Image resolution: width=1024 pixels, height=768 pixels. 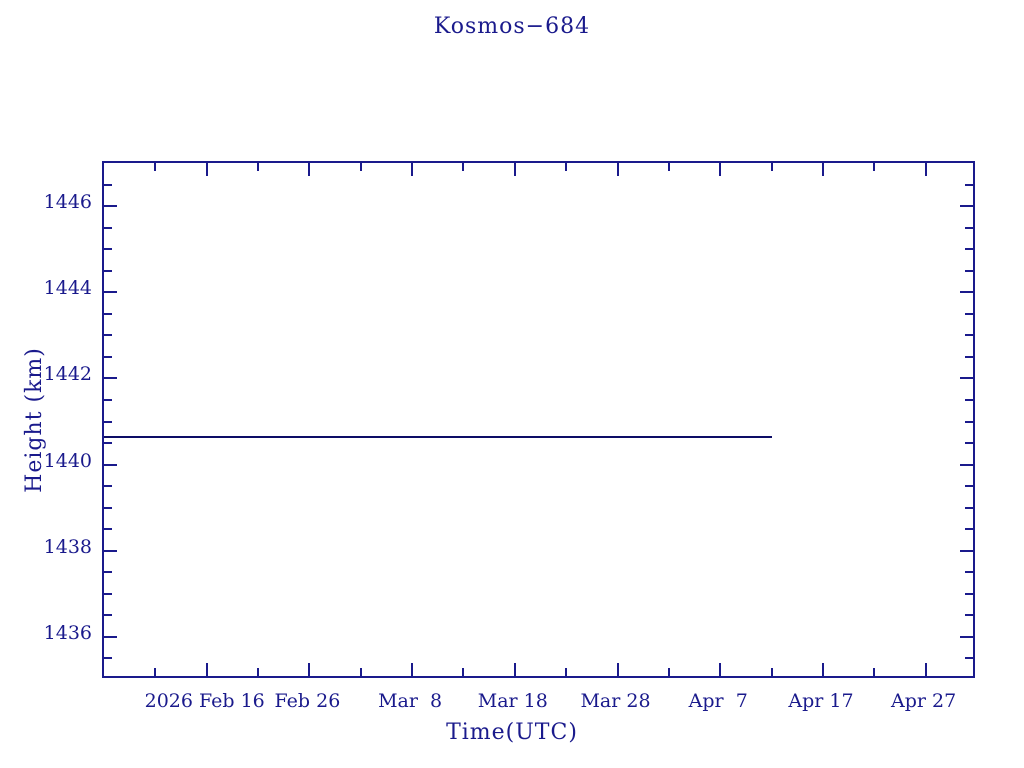 I want to click on x-axis-tick-label: Mar 18, so click(x=512, y=701).